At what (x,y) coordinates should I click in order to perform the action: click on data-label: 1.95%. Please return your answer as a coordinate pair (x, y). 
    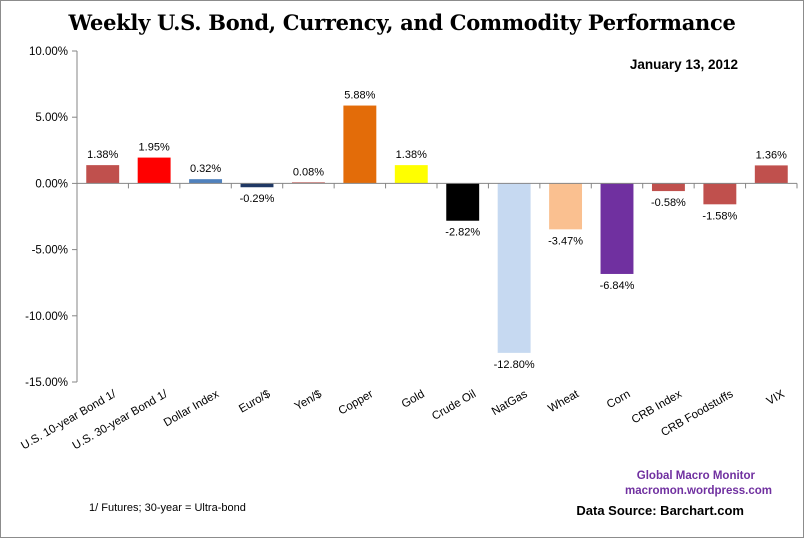
    Looking at the image, I should click on (154, 148).